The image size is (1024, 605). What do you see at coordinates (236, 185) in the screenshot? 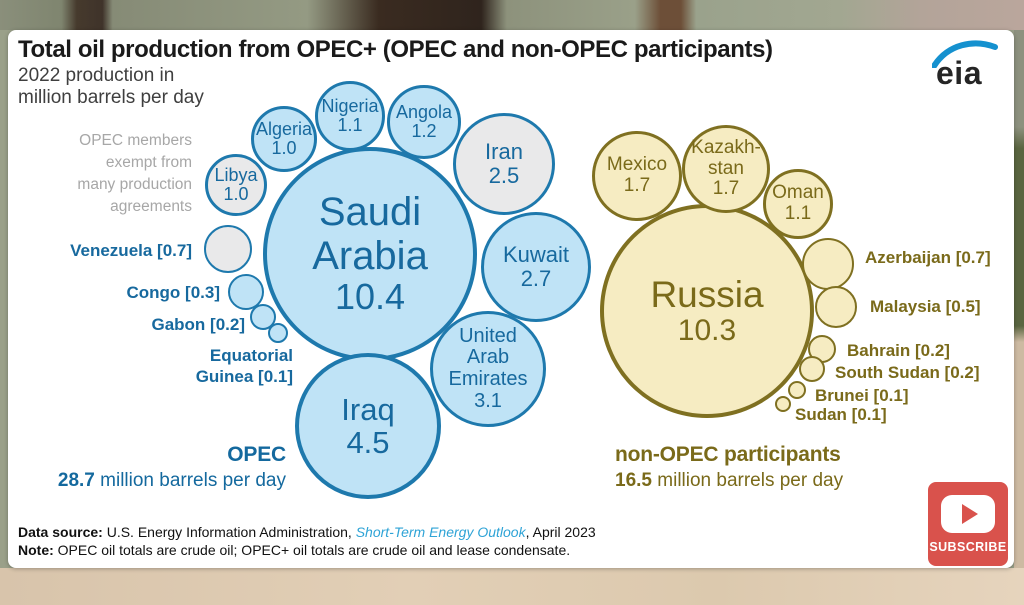
I see `bubble-libya: Libya 1.0` at bounding box center [236, 185].